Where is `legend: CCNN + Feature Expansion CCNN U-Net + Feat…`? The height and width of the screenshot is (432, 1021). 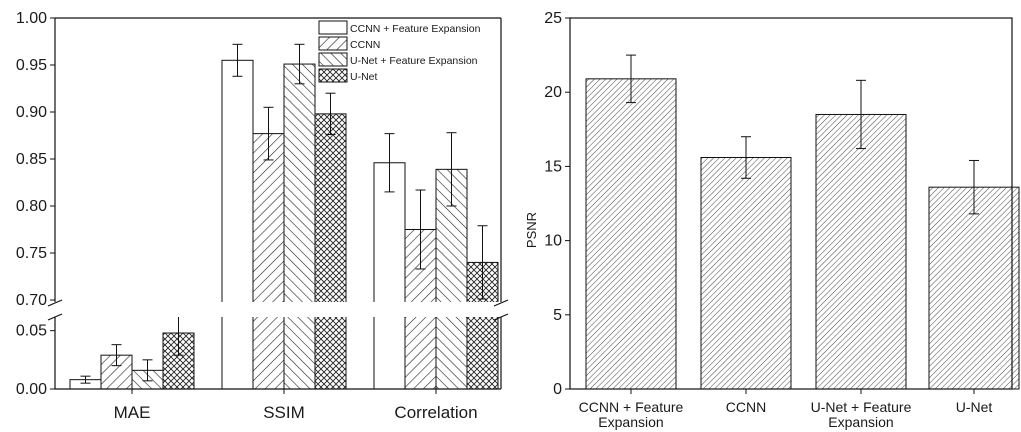 legend: CCNN + Feature Expansion CCNN U-Net + Feat… is located at coordinates (399, 51).